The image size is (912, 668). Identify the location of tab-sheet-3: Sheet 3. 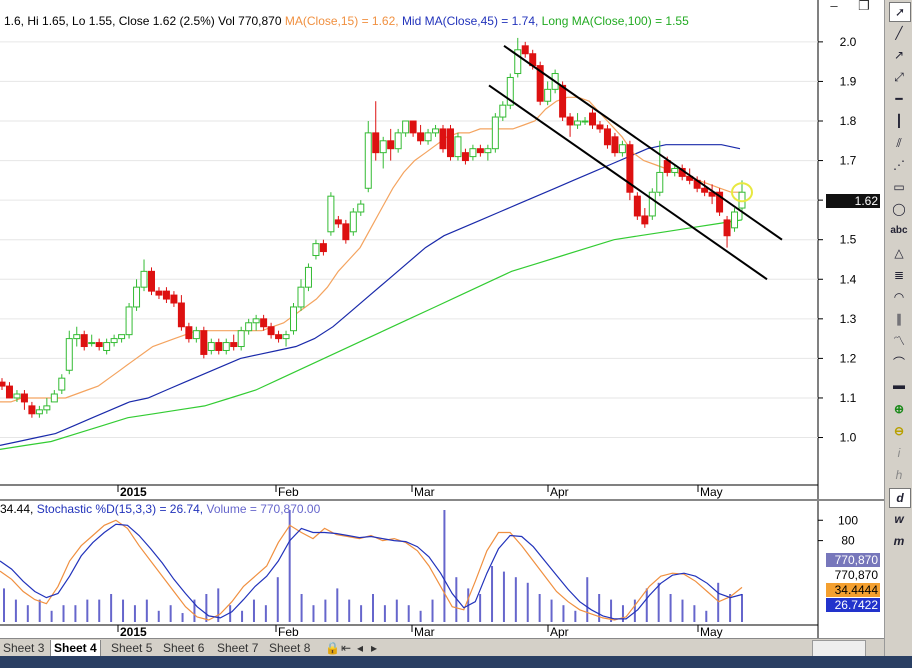
(24, 648).